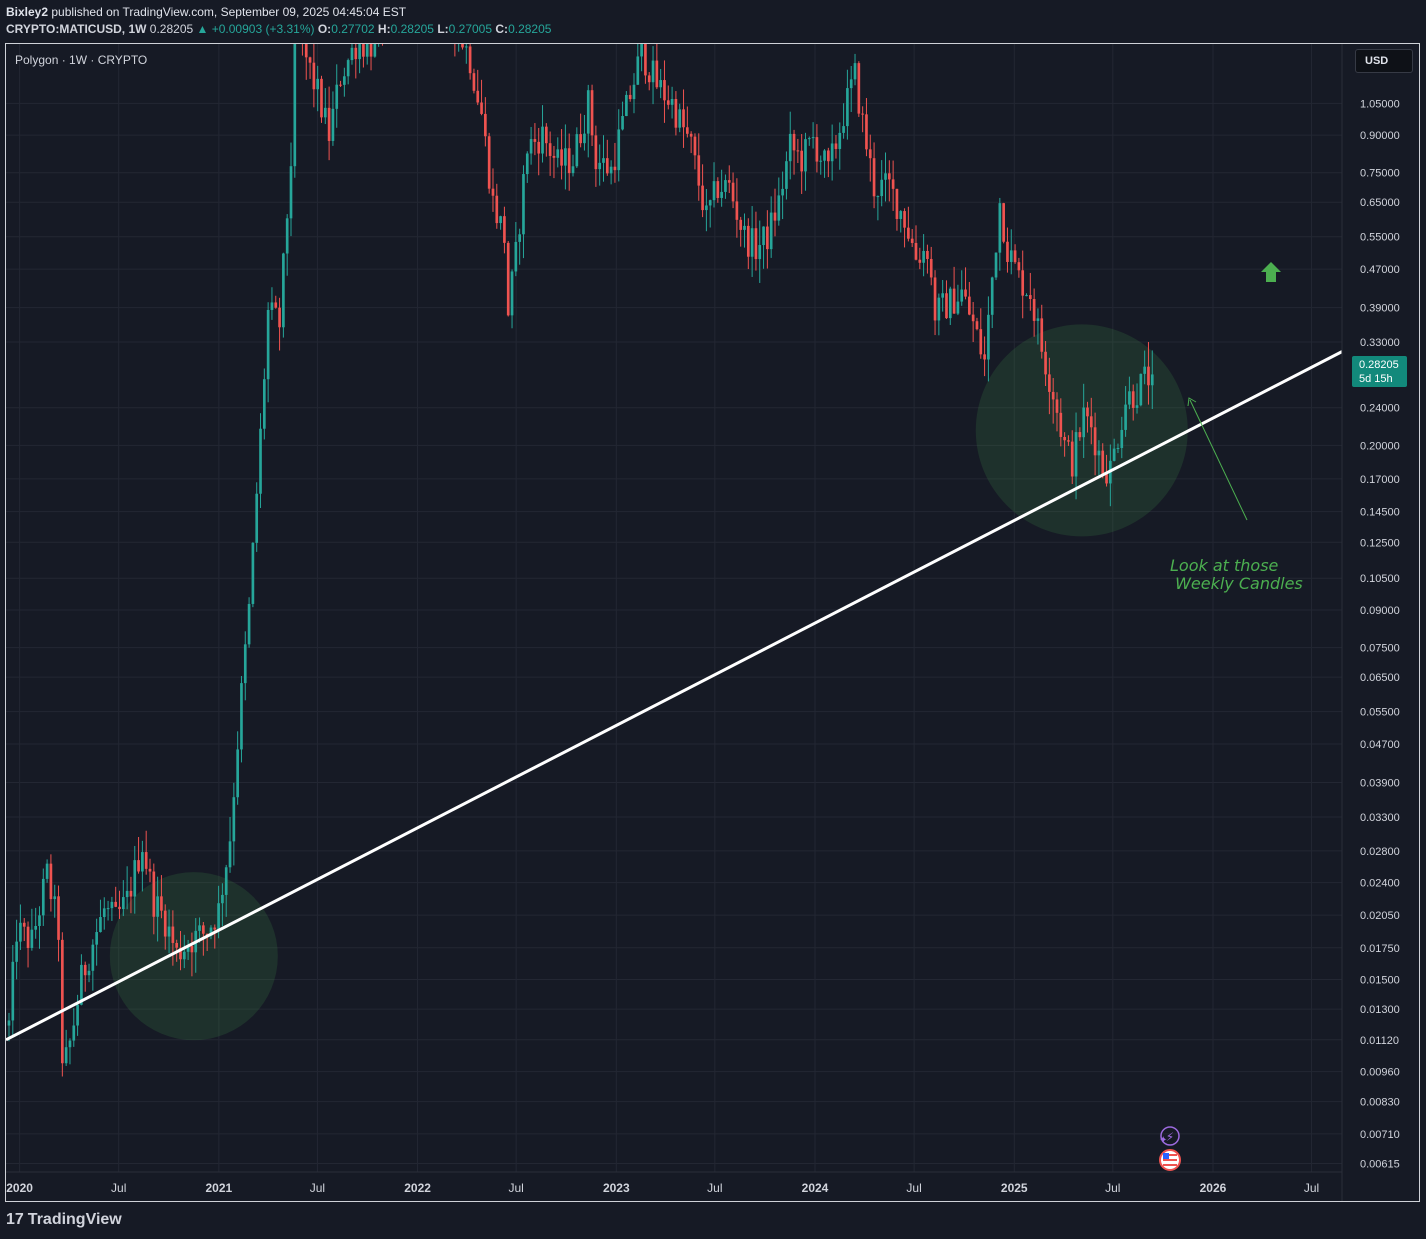 This screenshot has height=1239, width=1426. I want to click on time-tick-label: Jul, so click(714, 1188).